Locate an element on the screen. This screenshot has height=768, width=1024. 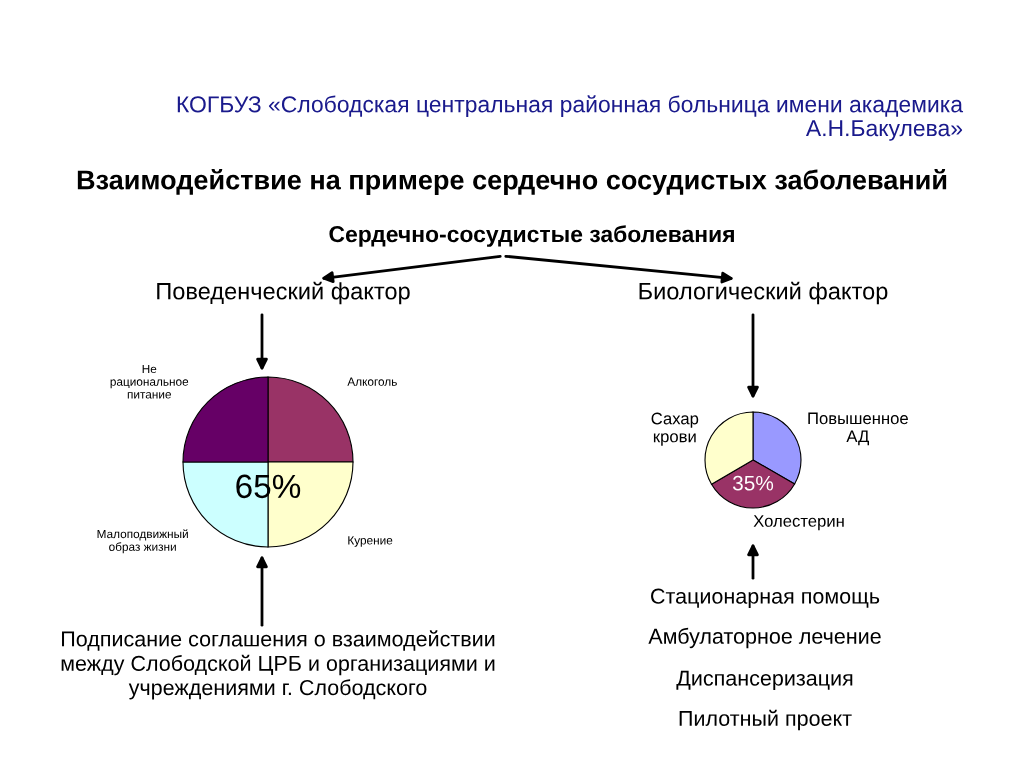
slice-label: Алкоголь is located at coordinates (372, 381).